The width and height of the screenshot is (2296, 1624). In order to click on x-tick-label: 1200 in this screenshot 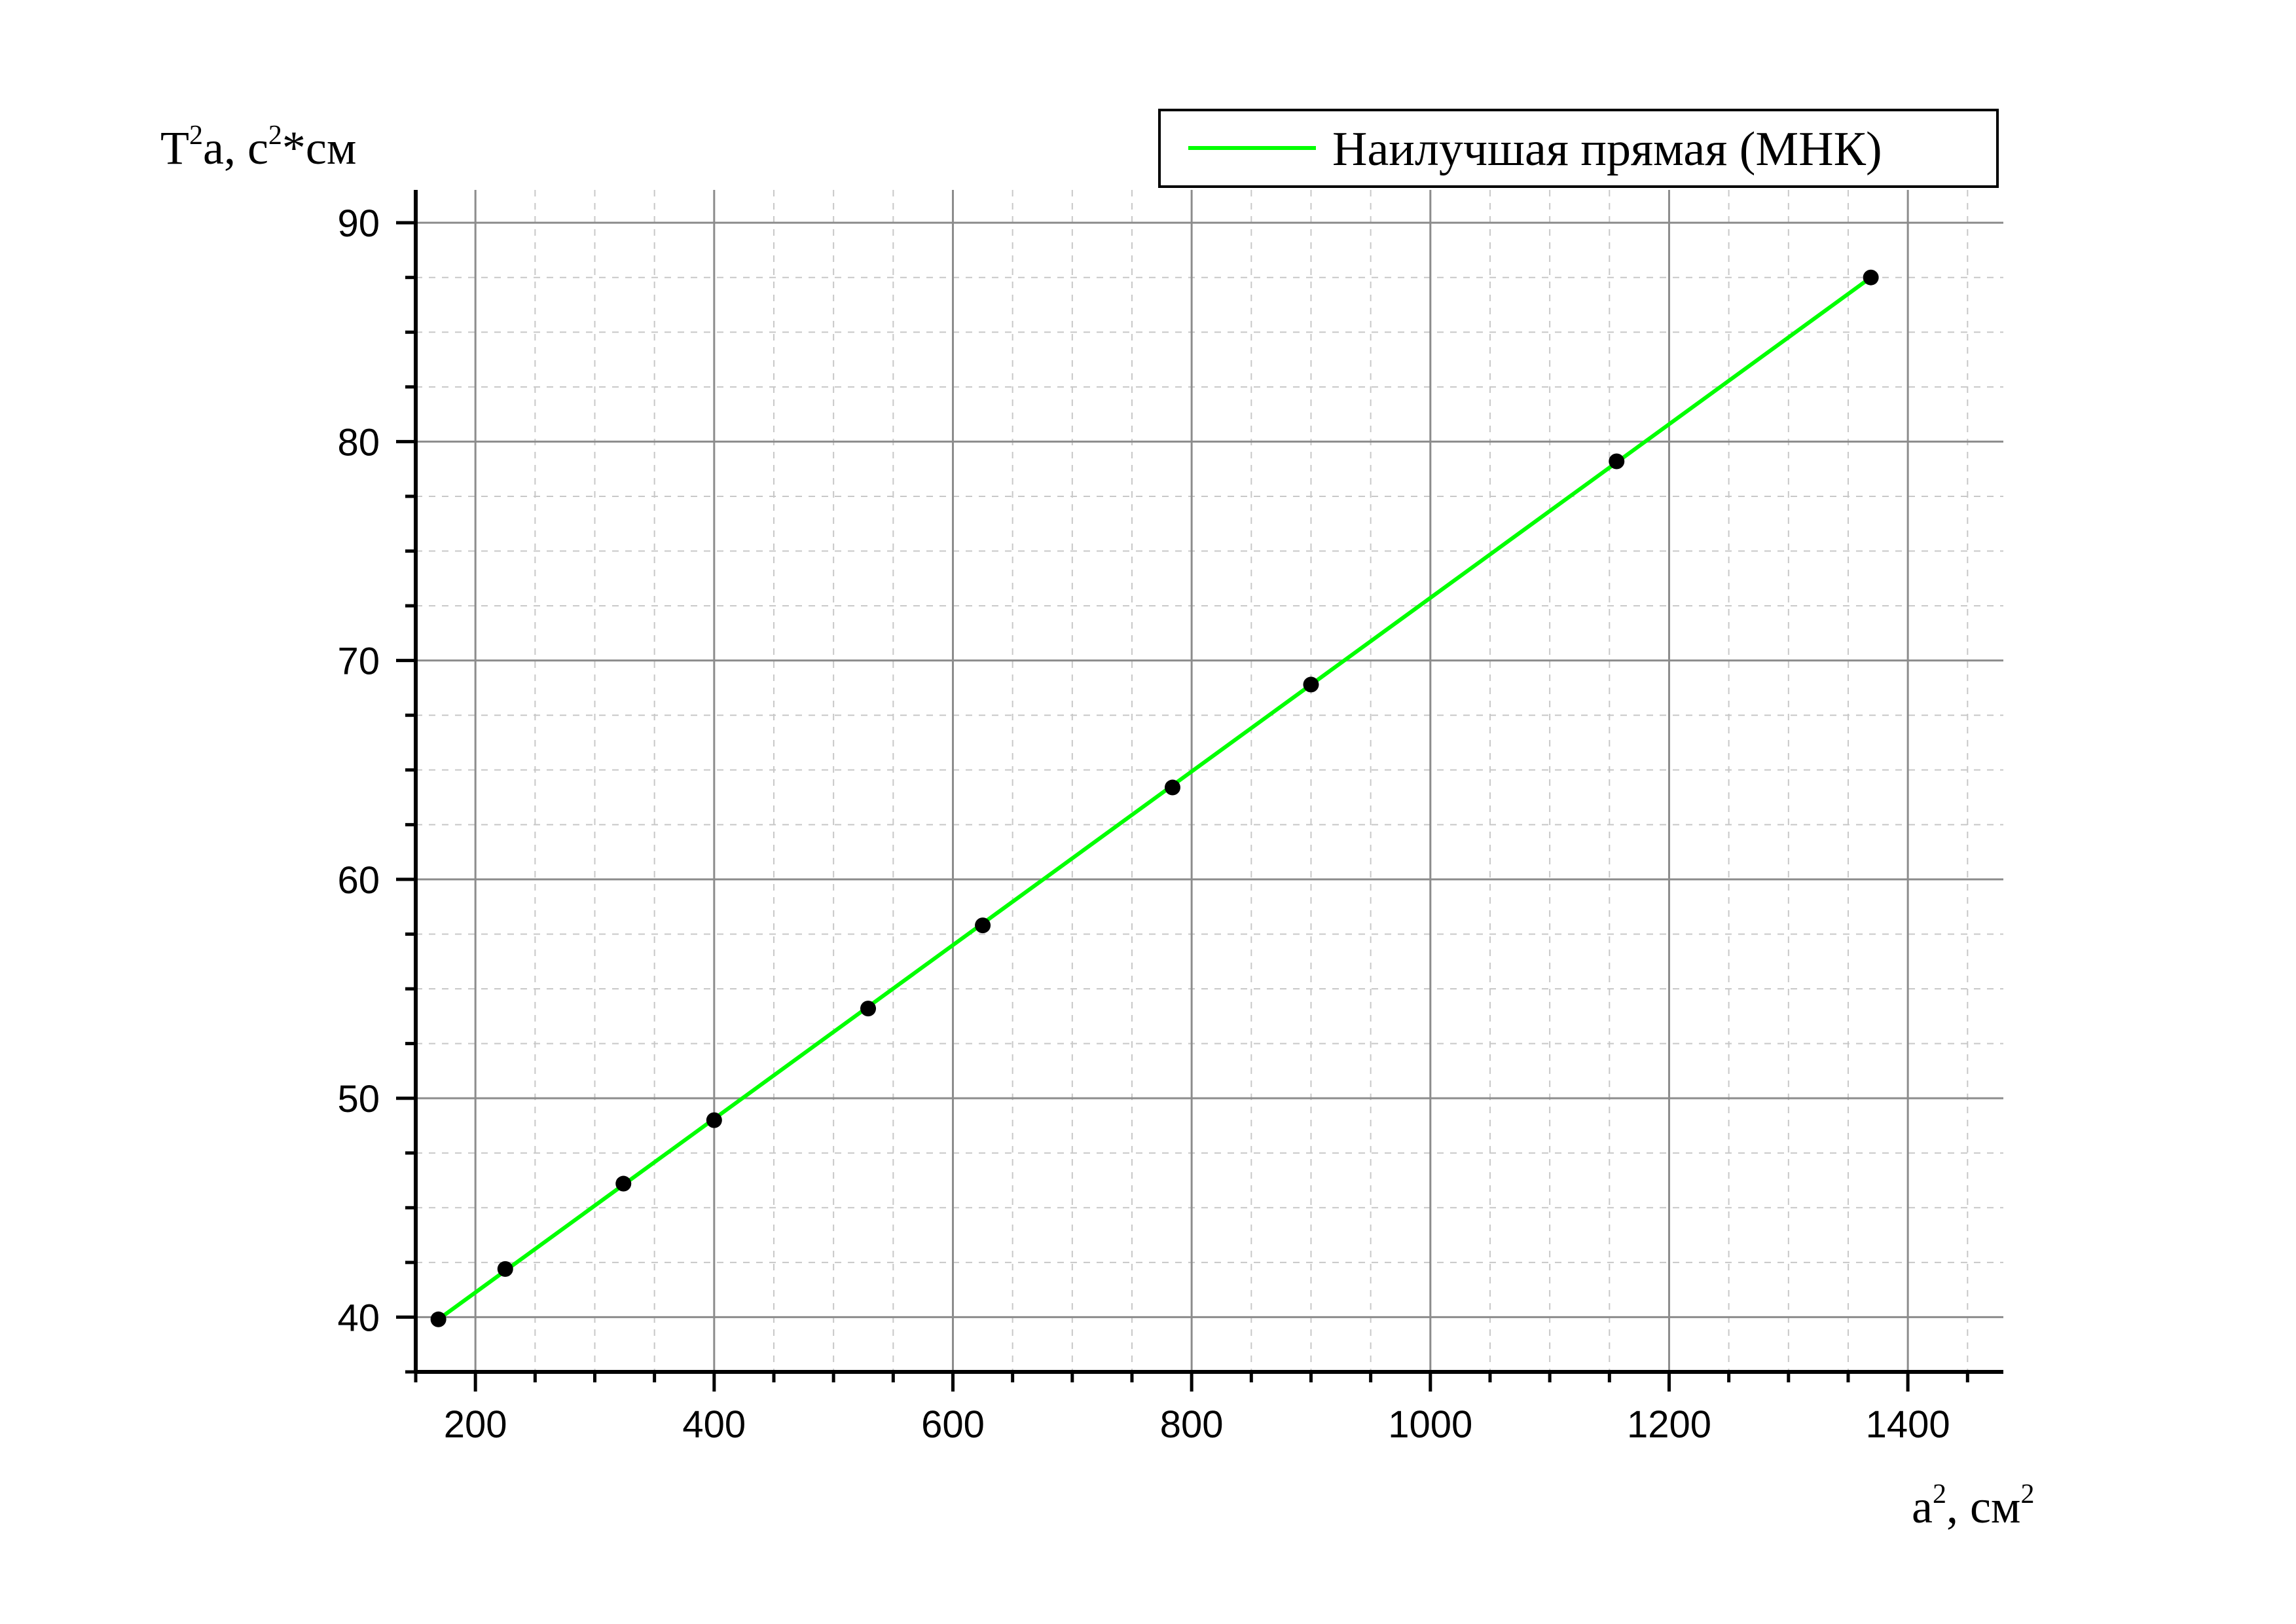, I will do `click(1669, 1424)`.